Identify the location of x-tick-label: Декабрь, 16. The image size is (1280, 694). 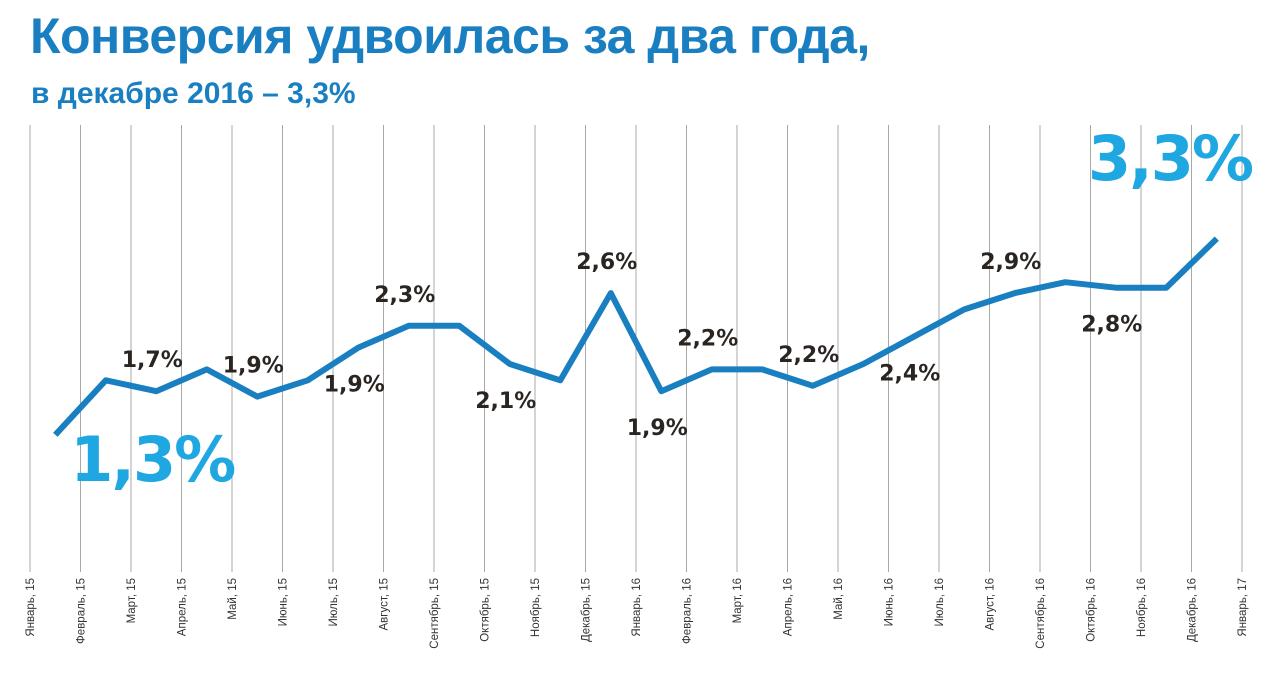
(1193, 610).